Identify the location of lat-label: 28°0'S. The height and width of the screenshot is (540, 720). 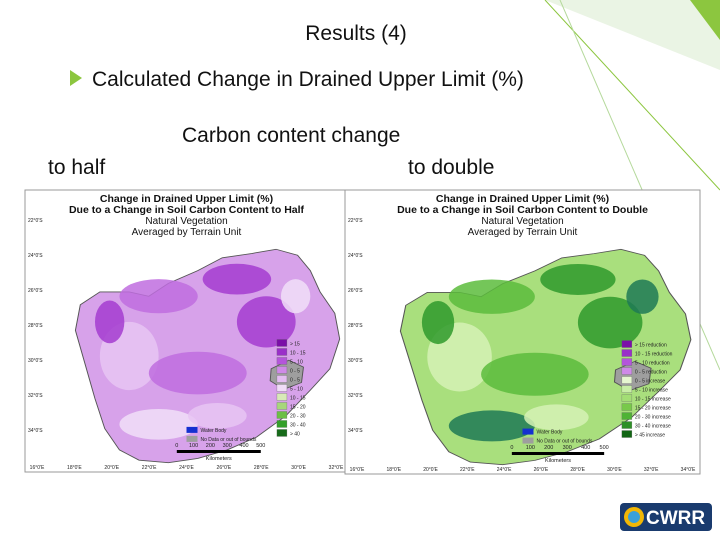
(35, 326).